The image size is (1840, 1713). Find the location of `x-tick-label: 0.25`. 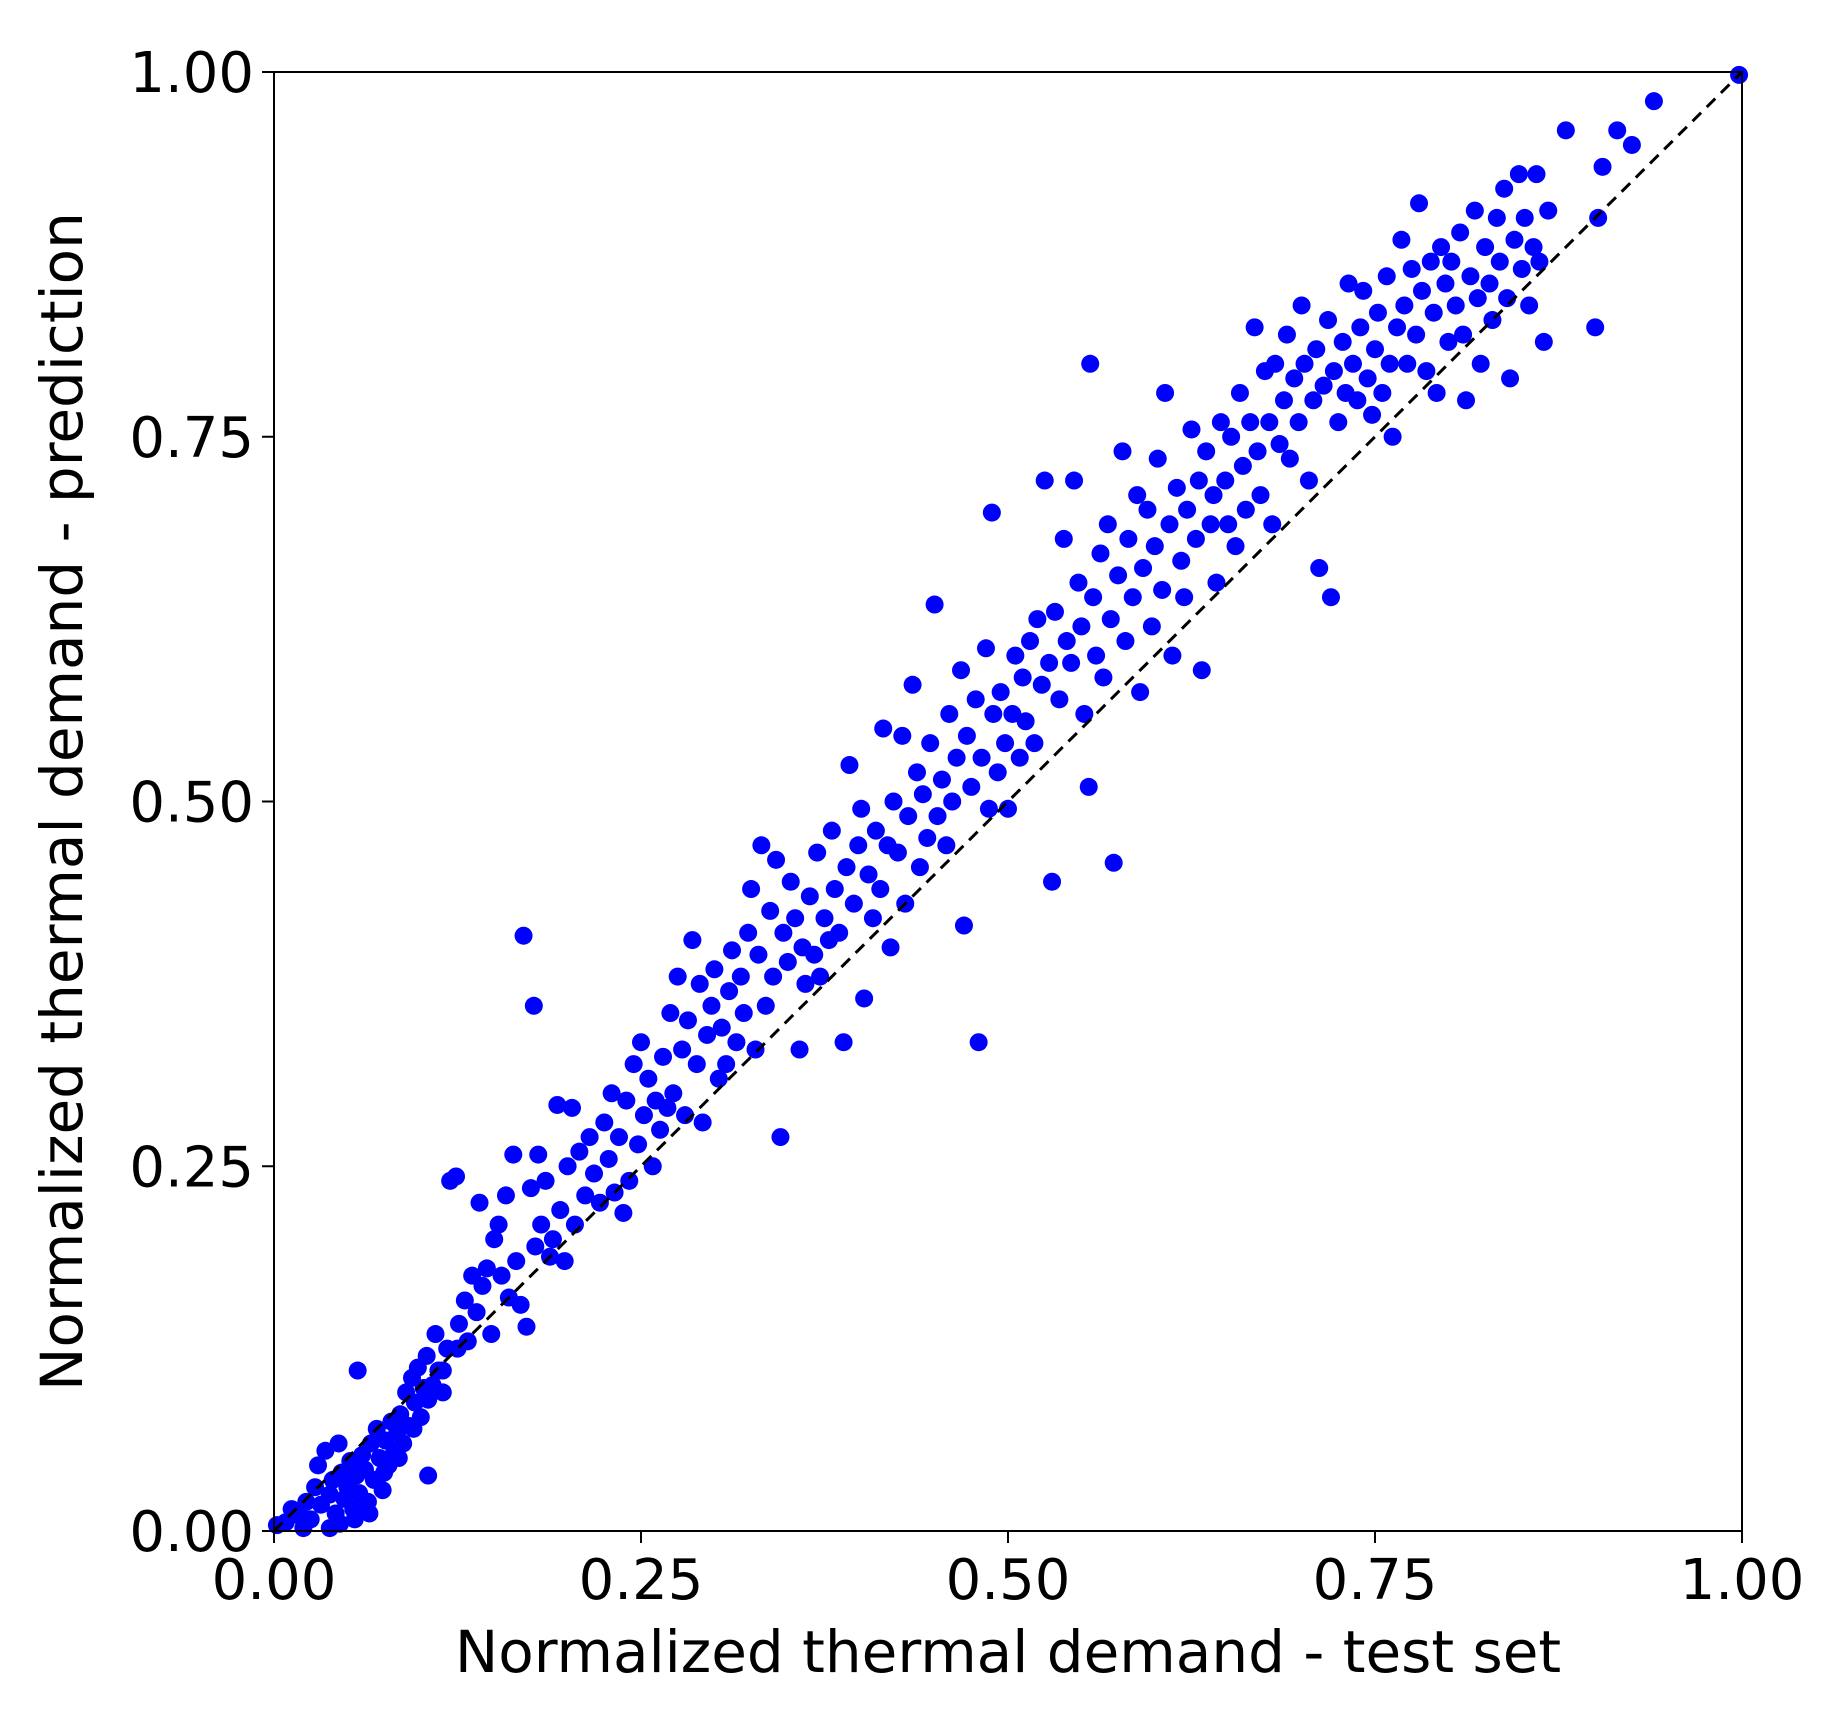

x-tick-label: 0.25 is located at coordinates (641, 1580).